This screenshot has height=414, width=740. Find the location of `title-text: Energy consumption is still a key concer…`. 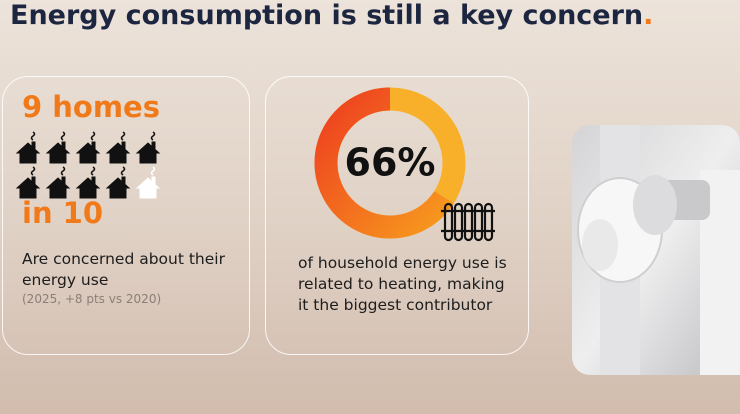

title-text: Energy consumption is still a key concer… is located at coordinates (327, 15).